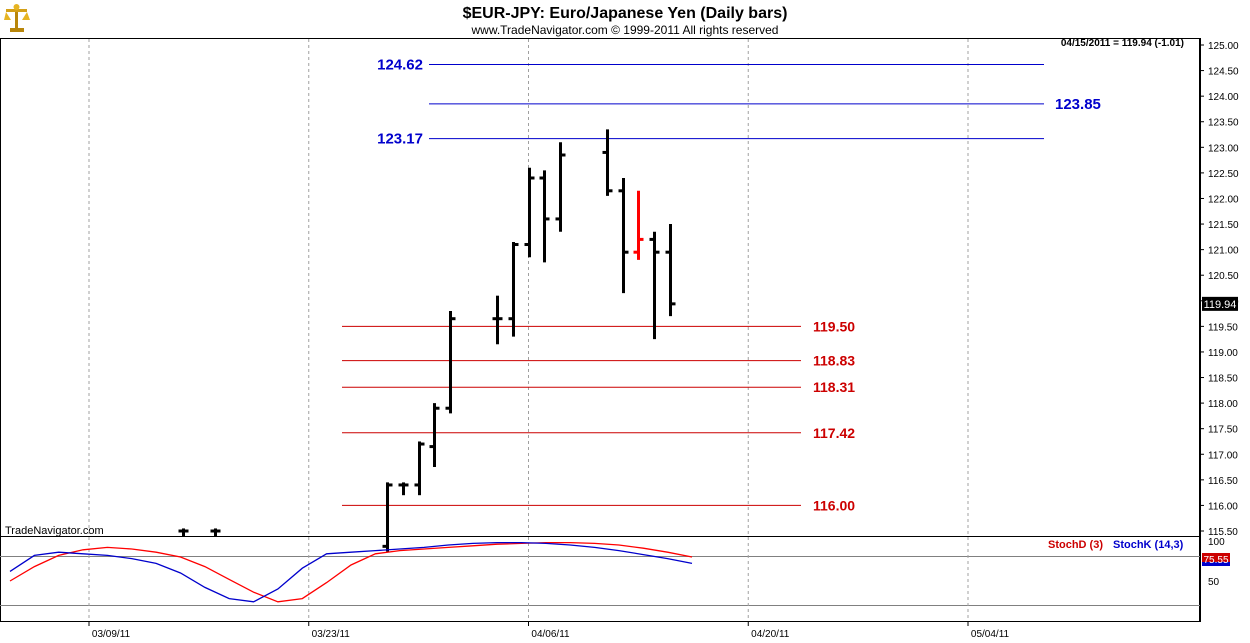  I want to click on x-tick-label: 05/04/11, so click(990, 634).